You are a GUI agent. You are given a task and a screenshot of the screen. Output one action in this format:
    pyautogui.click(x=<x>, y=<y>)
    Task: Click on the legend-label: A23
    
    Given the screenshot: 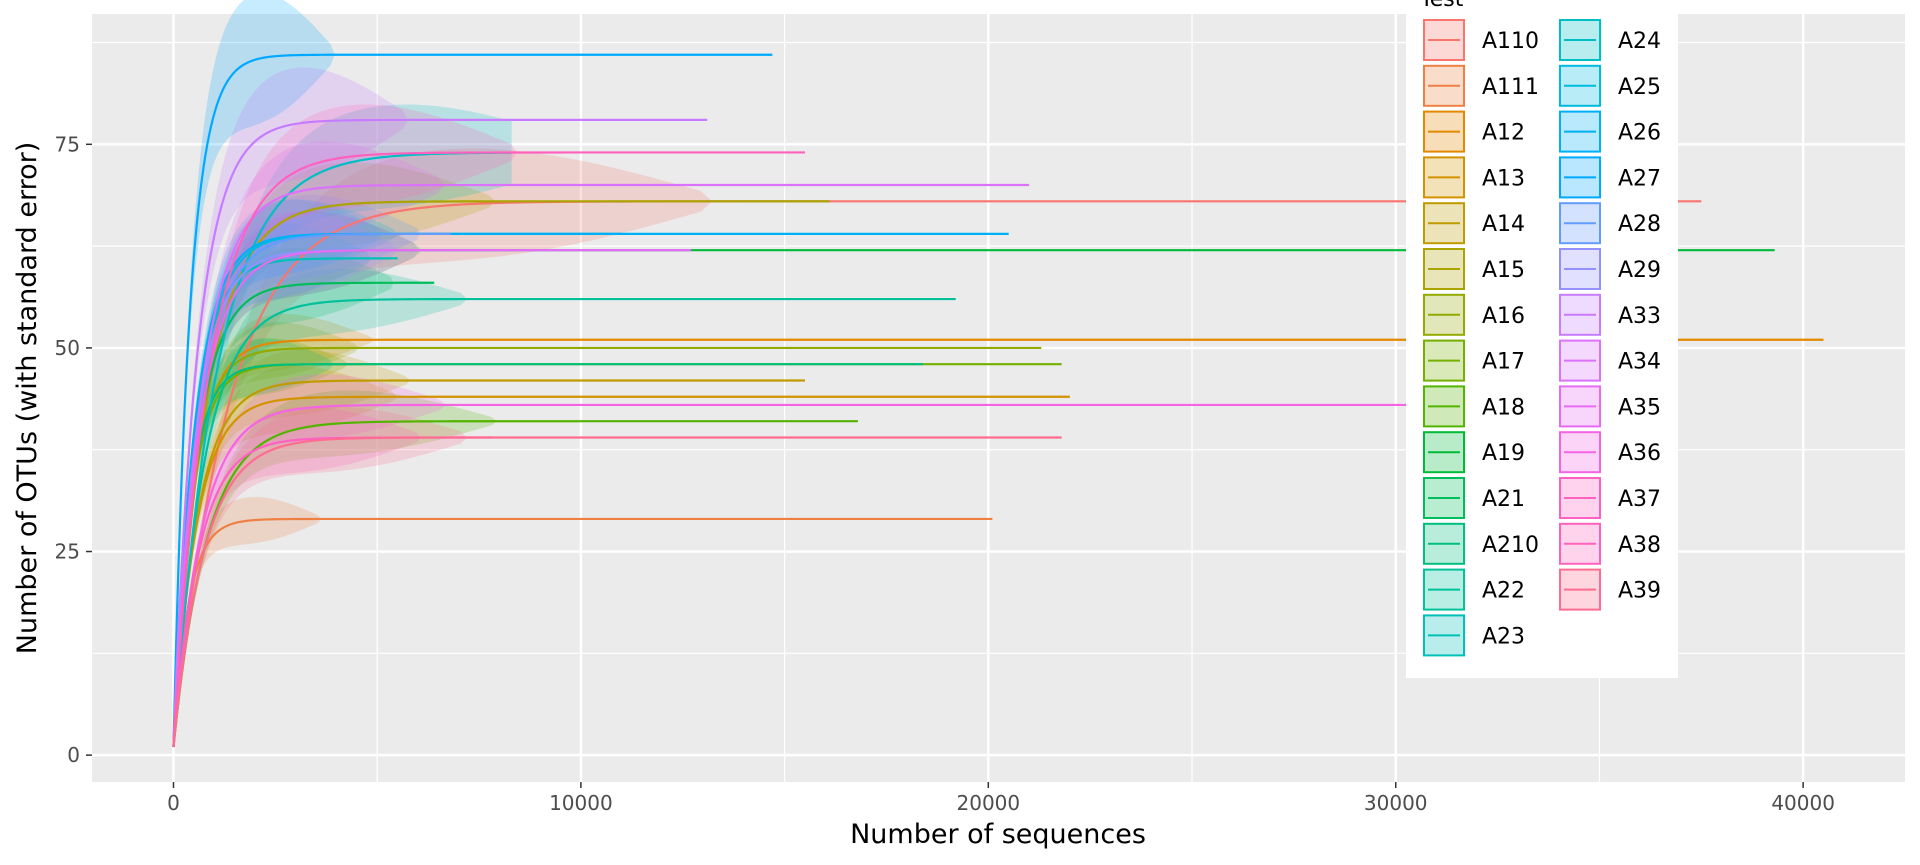 What is the action you would take?
    pyautogui.click(x=1503, y=636)
    